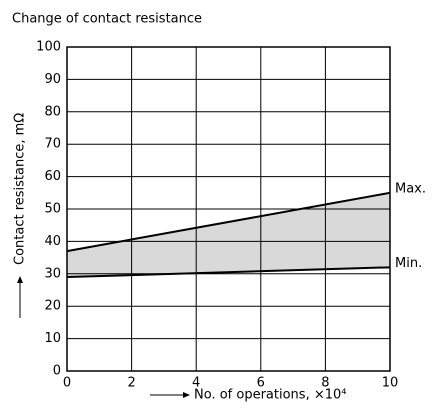 The image size is (444, 414). What do you see at coordinates (52, 176) in the screenshot?
I see `y-tick-label: 60` at bounding box center [52, 176].